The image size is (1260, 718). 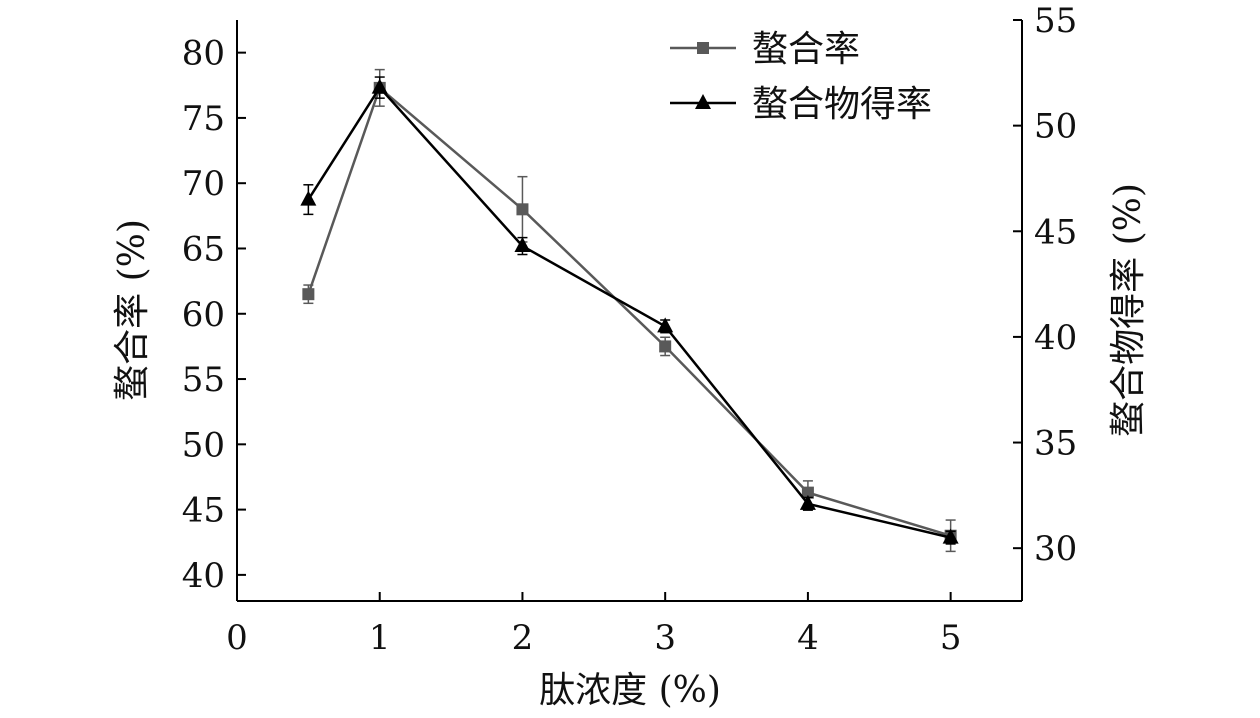 I want to click on y-right-tick-label: 40, so click(x=1055, y=338).